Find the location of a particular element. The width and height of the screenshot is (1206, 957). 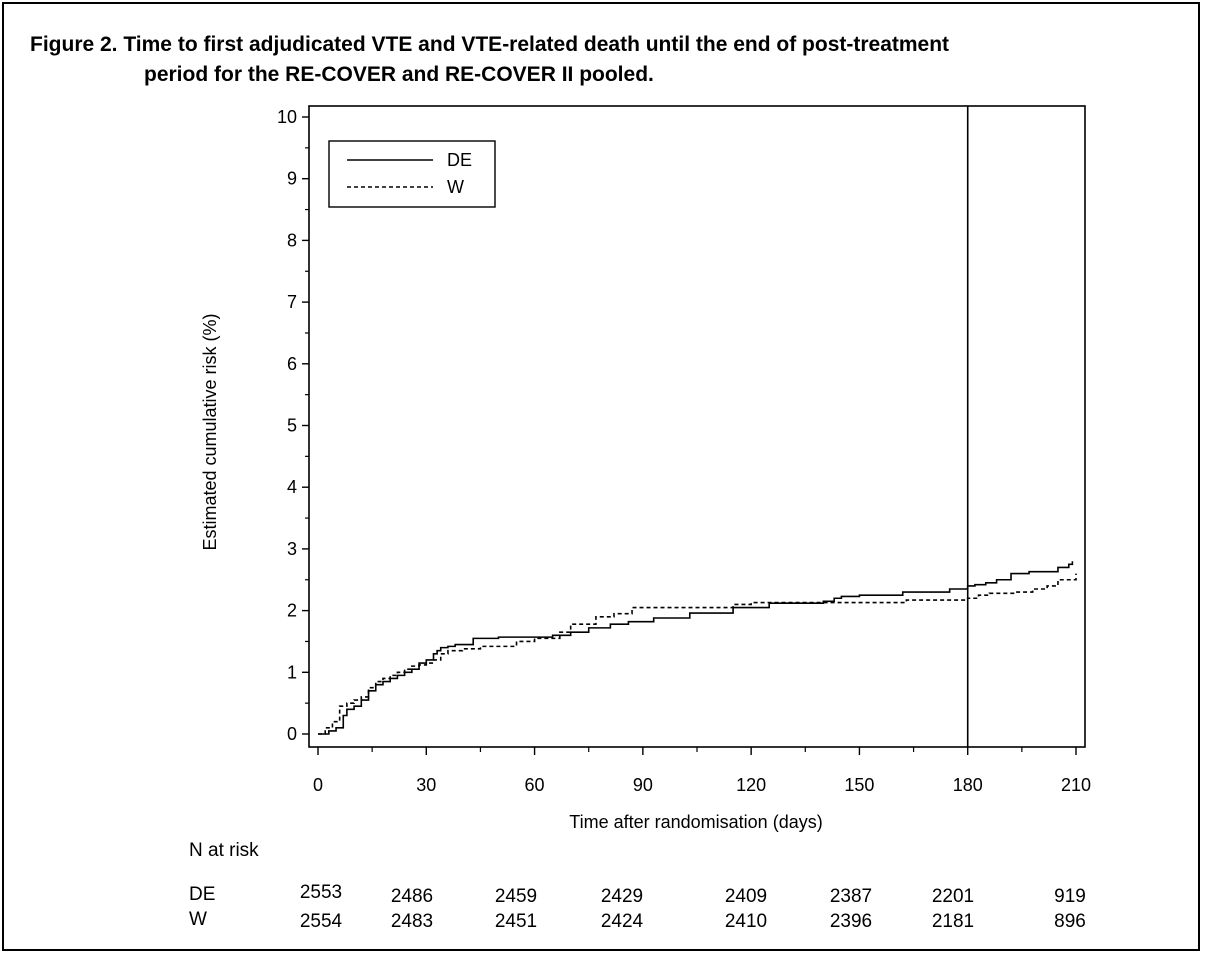

x-tick-label: 150 is located at coordinates (859, 785).